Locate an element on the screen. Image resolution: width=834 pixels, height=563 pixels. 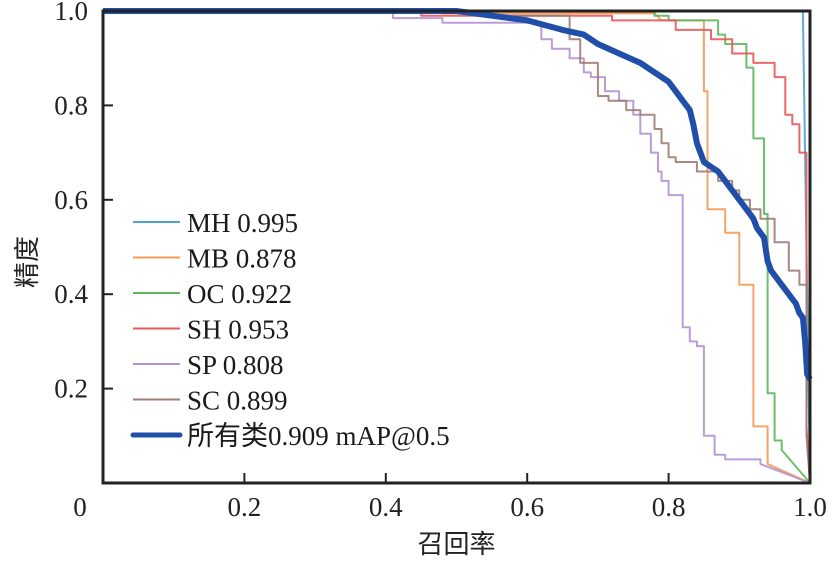
y-tick-label: 0.8 is located at coordinates (71, 105).